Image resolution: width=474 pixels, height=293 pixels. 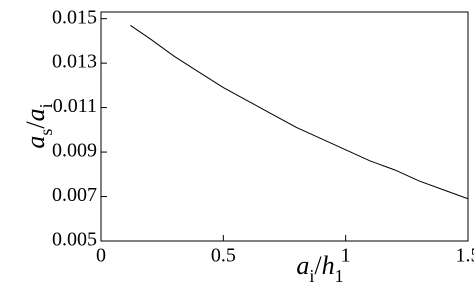 What do you see at coordinates (74, 62) in the screenshot?
I see `y-tick-label: 0.013` at bounding box center [74, 62].